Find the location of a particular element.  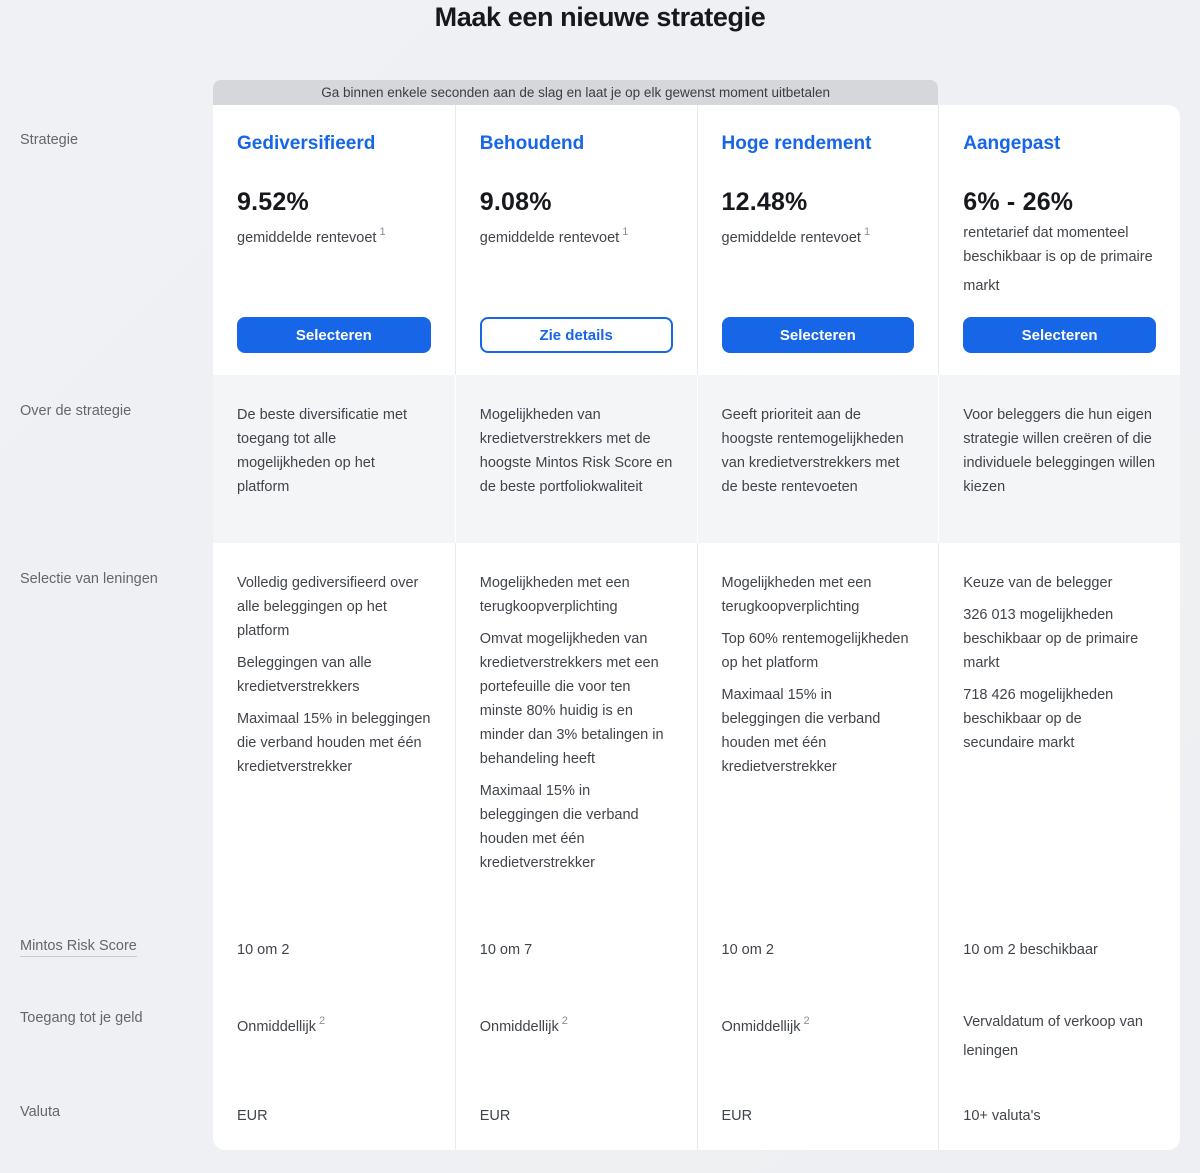

currency-cell: 10+ valuta's is located at coordinates (1059, 1115).